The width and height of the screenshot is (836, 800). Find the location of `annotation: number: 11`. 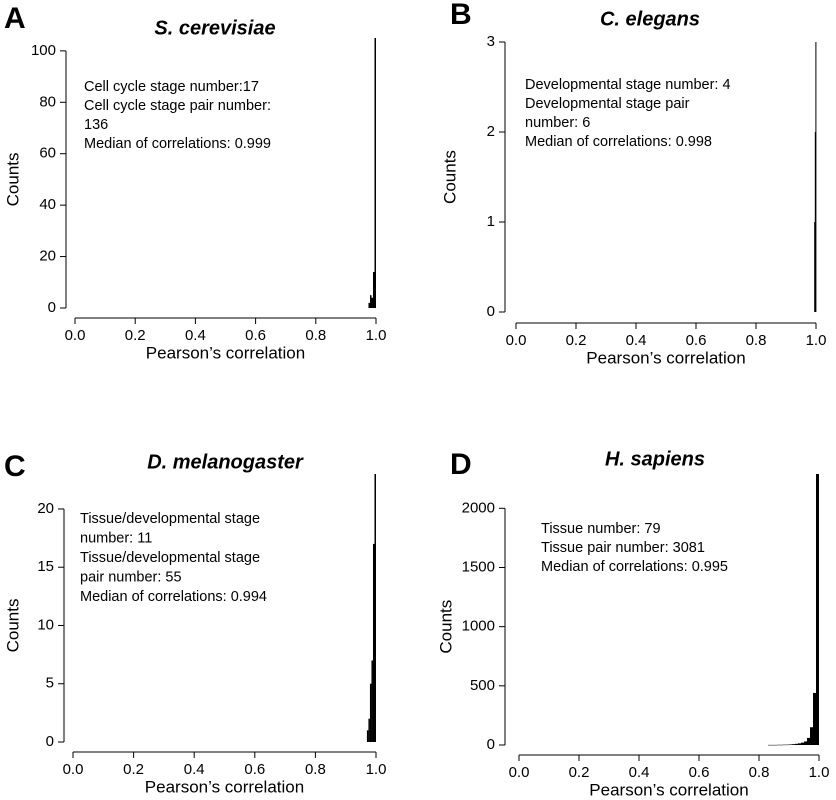

annotation: number: 11 is located at coordinates (116, 538).